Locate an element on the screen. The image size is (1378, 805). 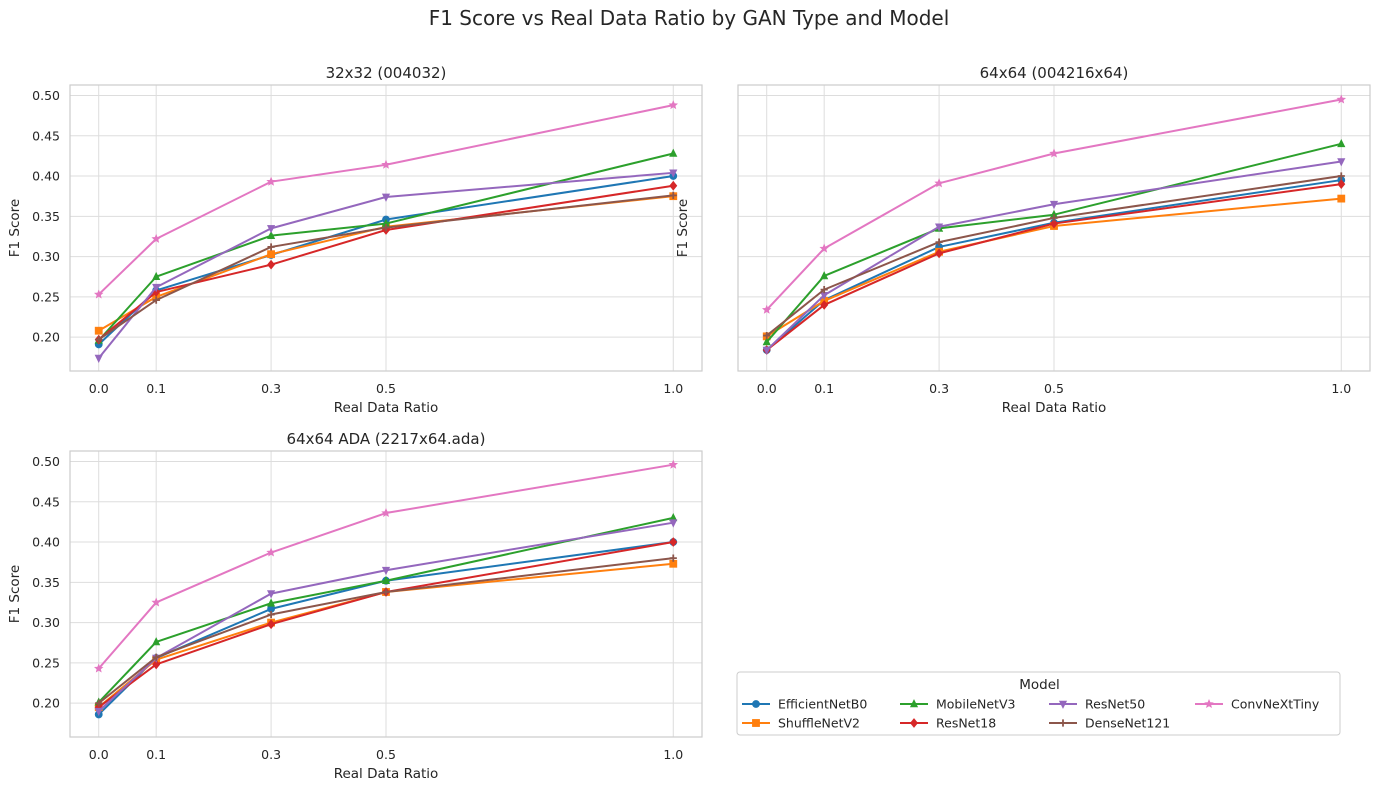
legend-label: DenseNet121 is located at coordinates (1127, 723).